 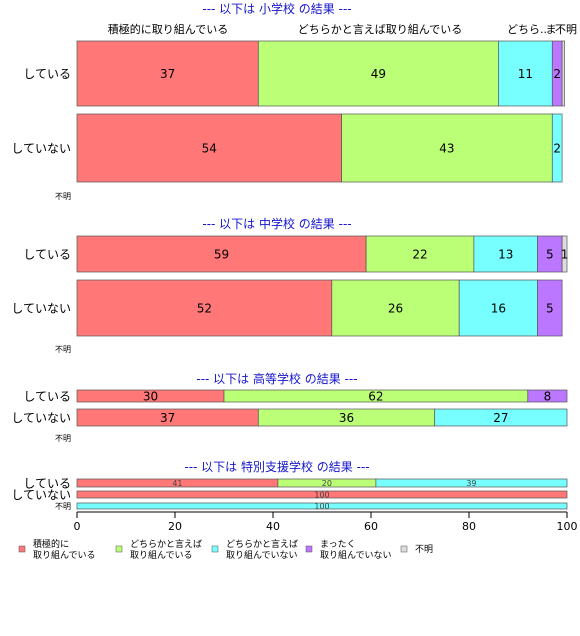 I want to click on data-label: 20, so click(x=327, y=483).